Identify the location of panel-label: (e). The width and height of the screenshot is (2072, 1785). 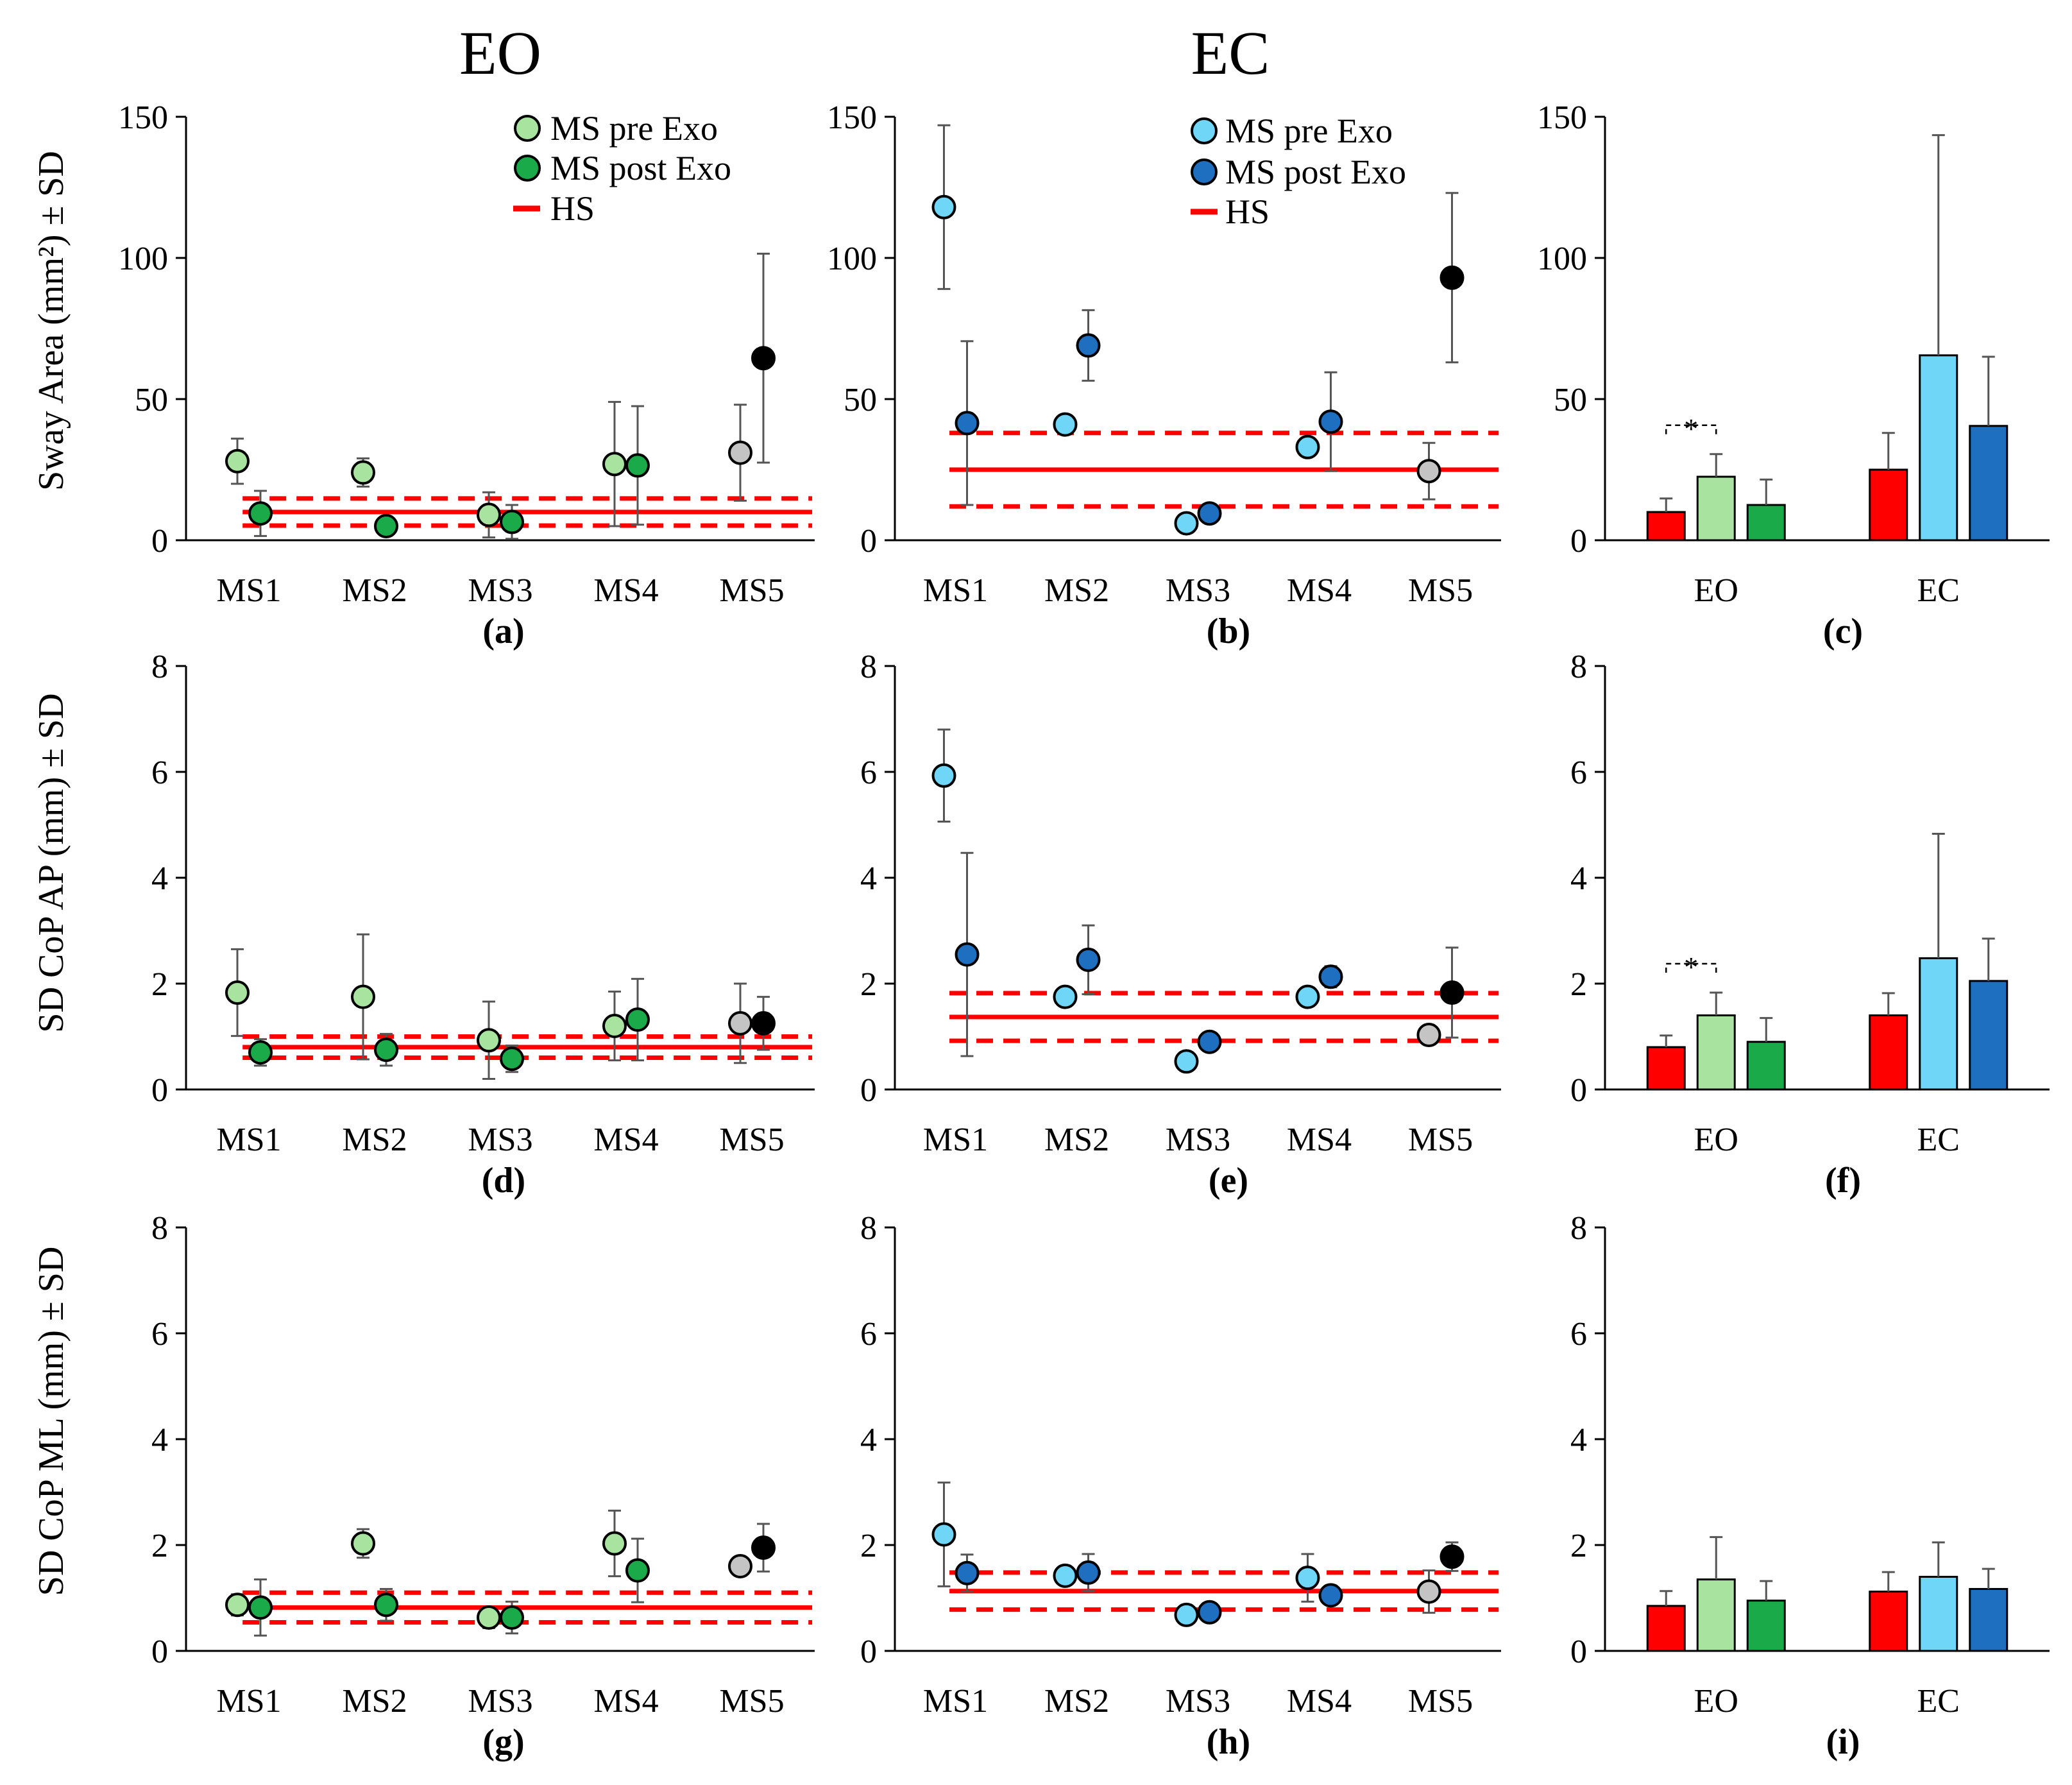
(1229, 1180).